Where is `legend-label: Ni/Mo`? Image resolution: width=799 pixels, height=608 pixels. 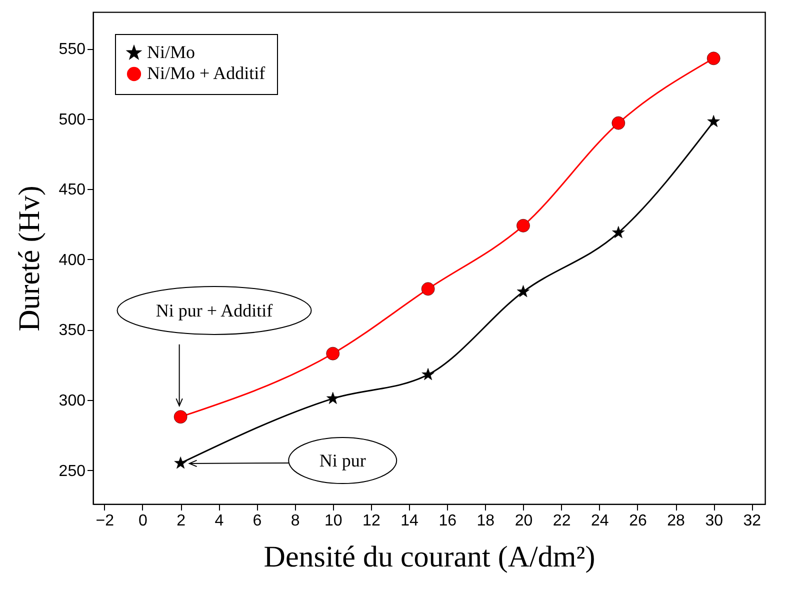
legend-label: Ni/Mo is located at coordinates (171, 52).